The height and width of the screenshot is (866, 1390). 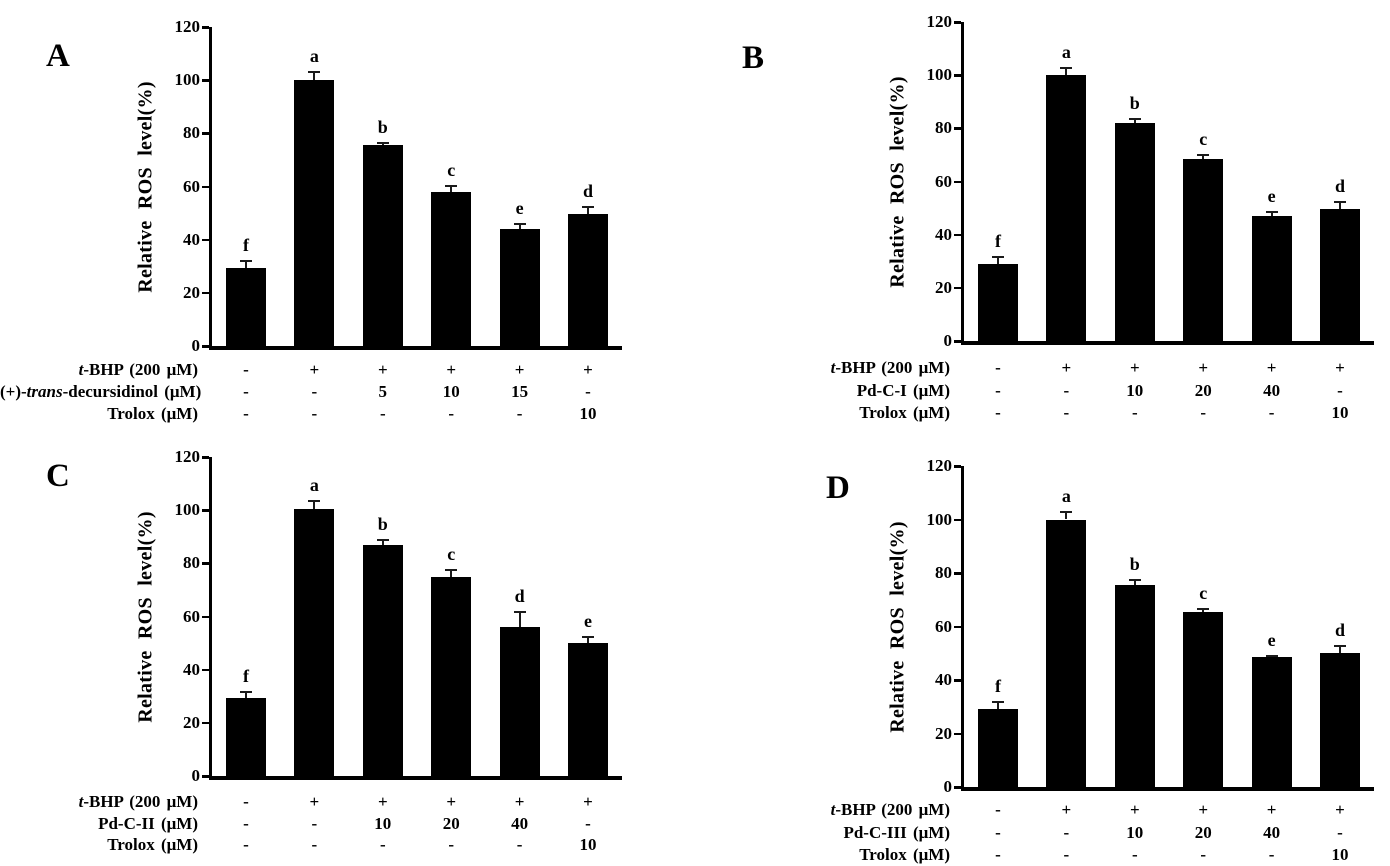 What do you see at coordinates (58, 56) in the screenshot?
I see `panel-label-A: A` at bounding box center [58, 56].